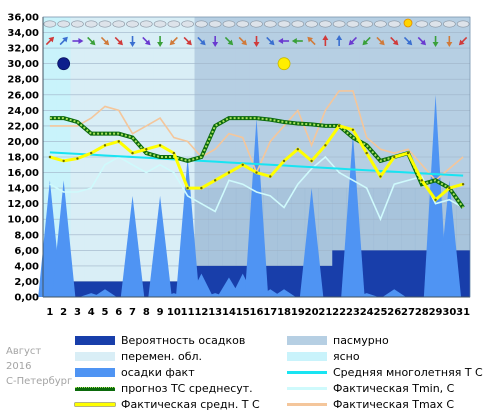 Image resolution: width=486 pixels, height=417 pixels. I want to click on x-tick-label: 23, so click(353, 312).